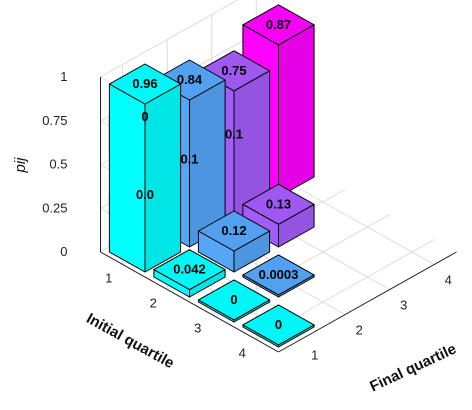  Describe the element at coordinates (367, 302) in the screenshot. I see `final-axis-line` at that location.